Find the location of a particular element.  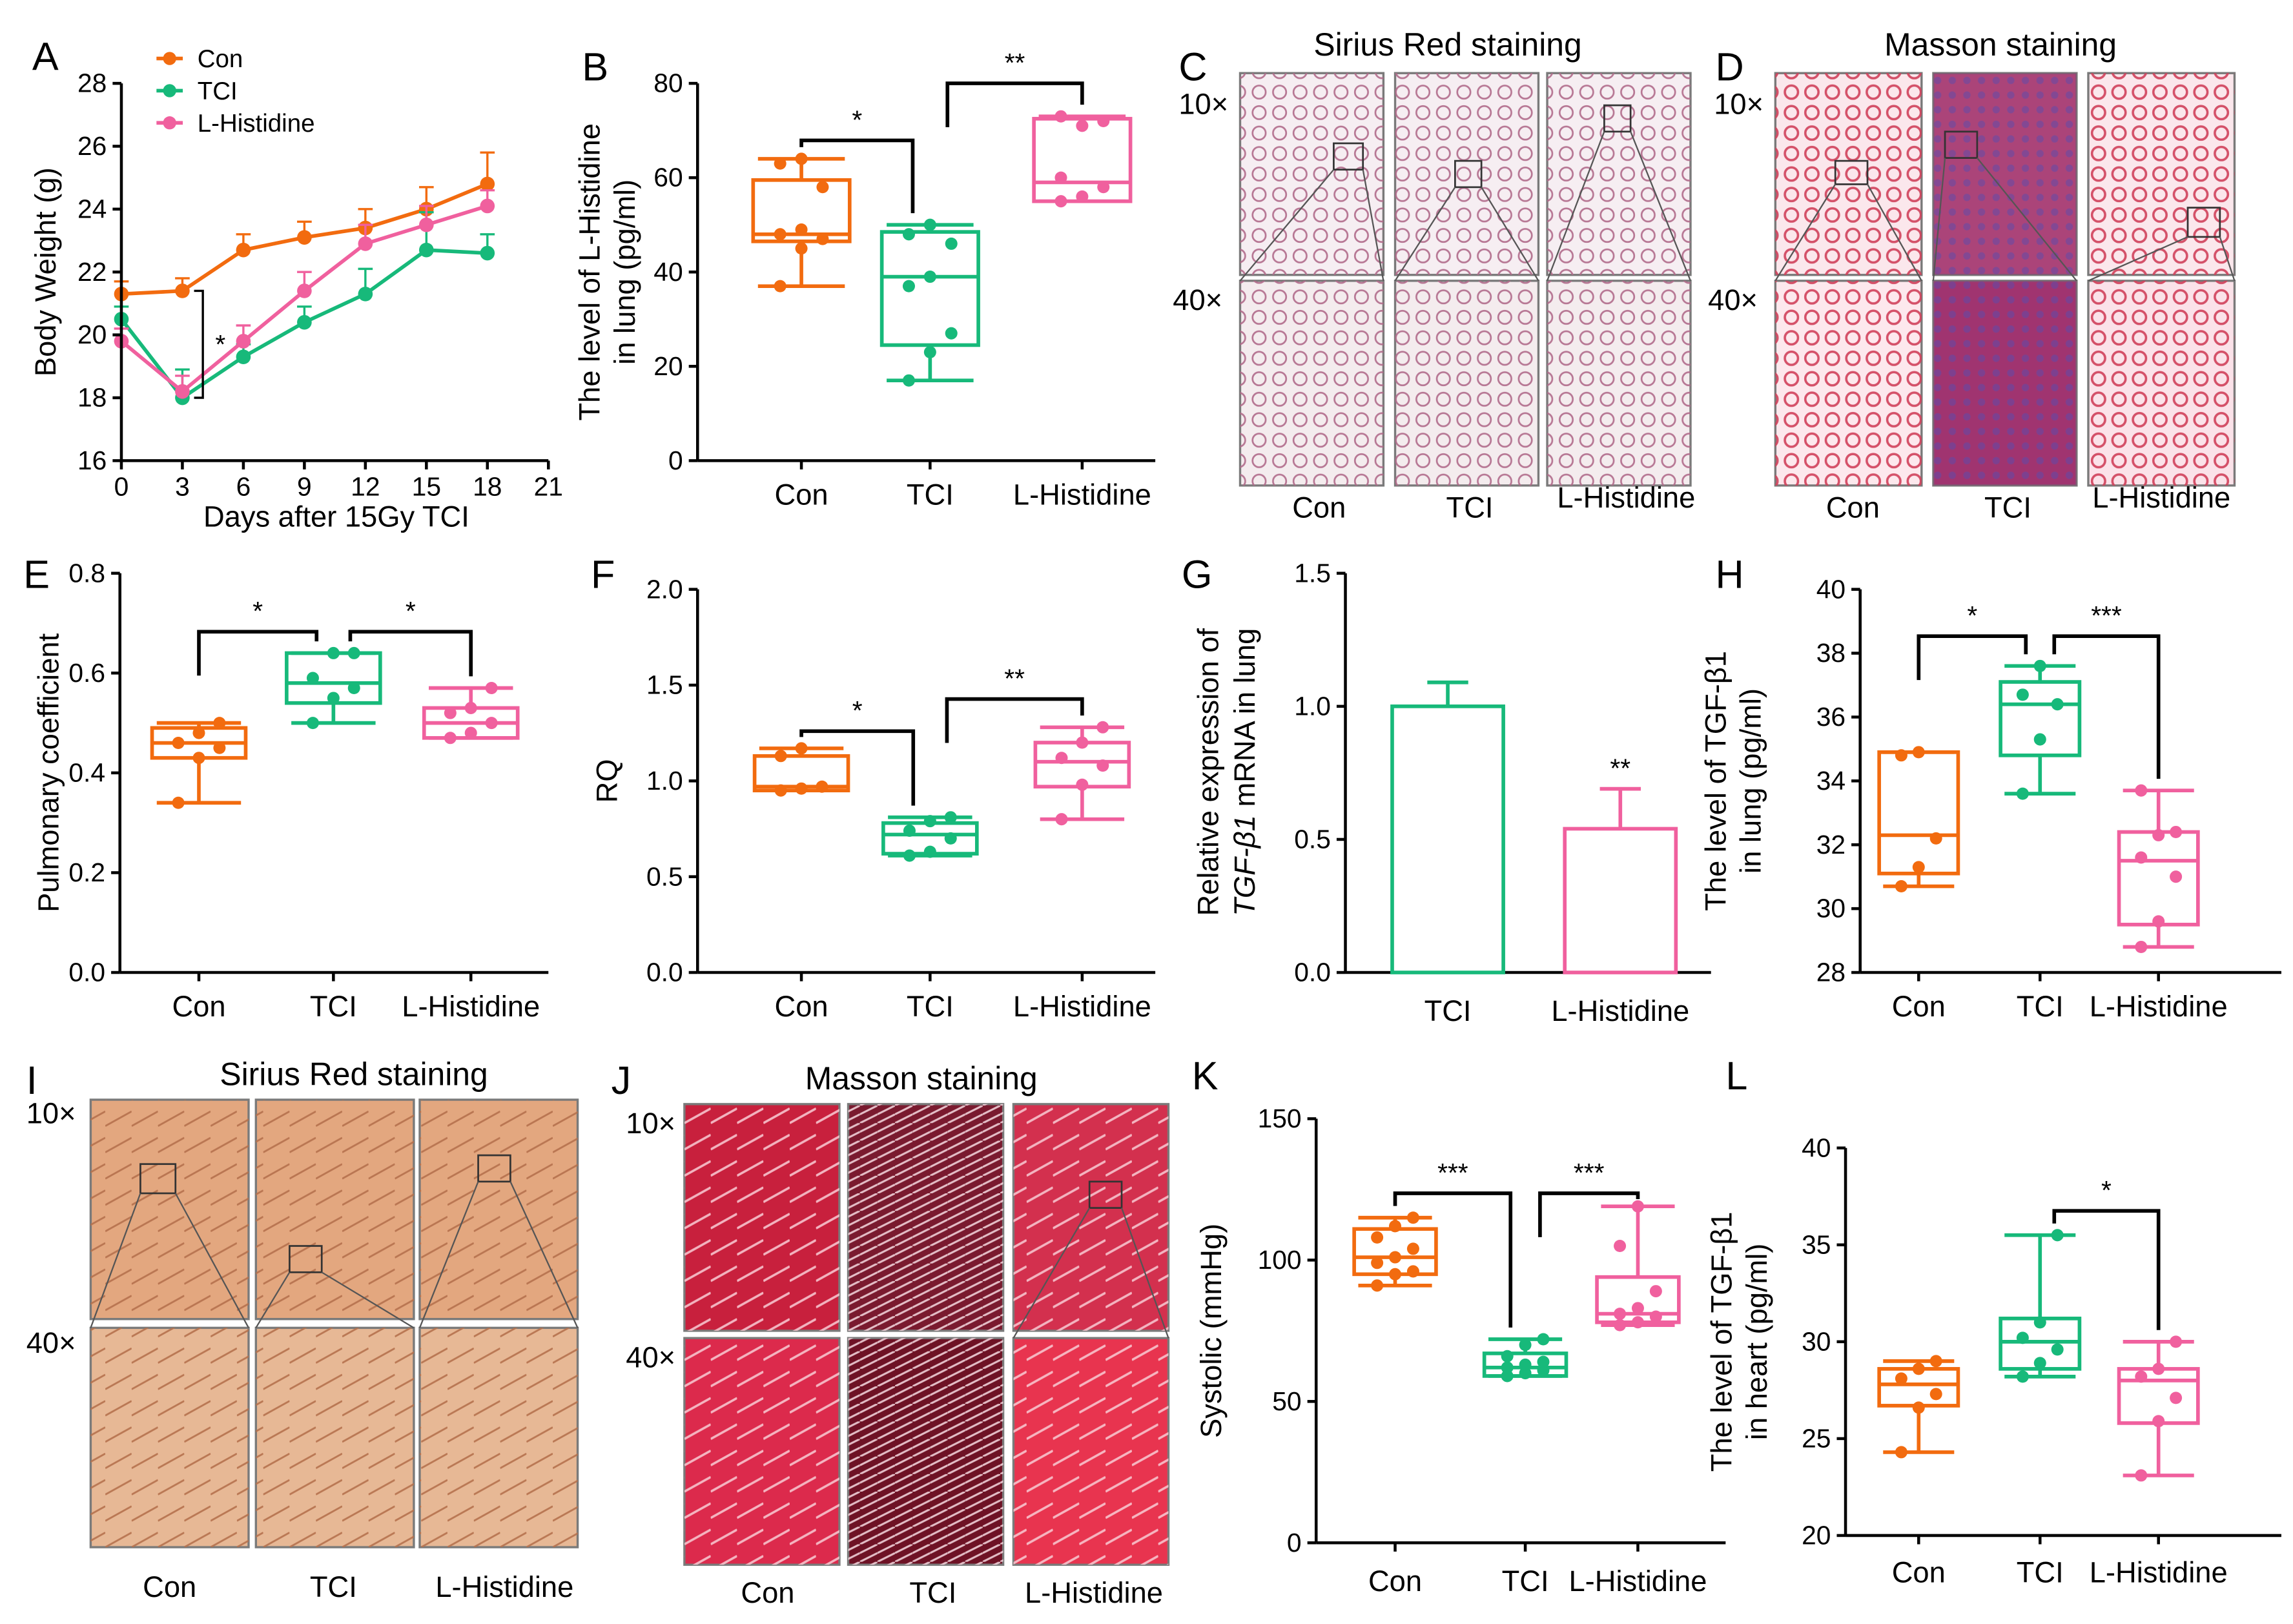

y-axis-label: Body Weight (g) is located at coordinates (45, 271).